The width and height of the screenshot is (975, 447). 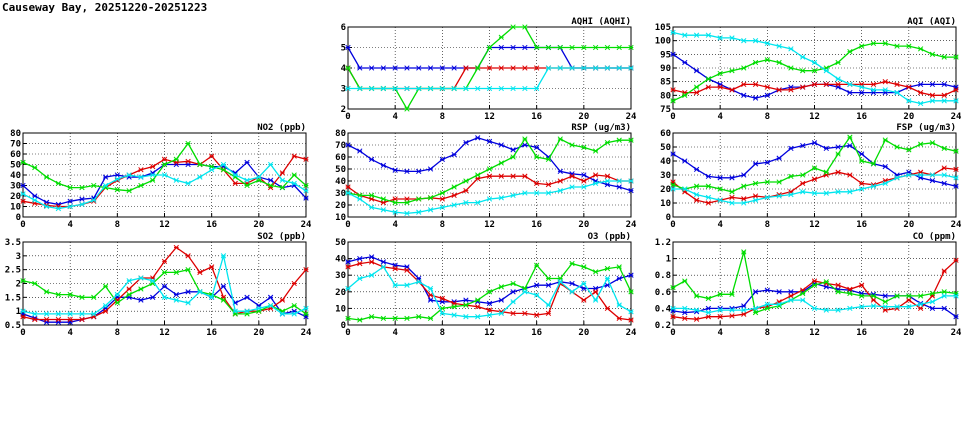 I want to click on chart-panel-5: SO2 (ppb) 0.5 1 1.5 2 2.5 3 3.5 0 4 8 12 16 20 24, so click(x=158, y=285).